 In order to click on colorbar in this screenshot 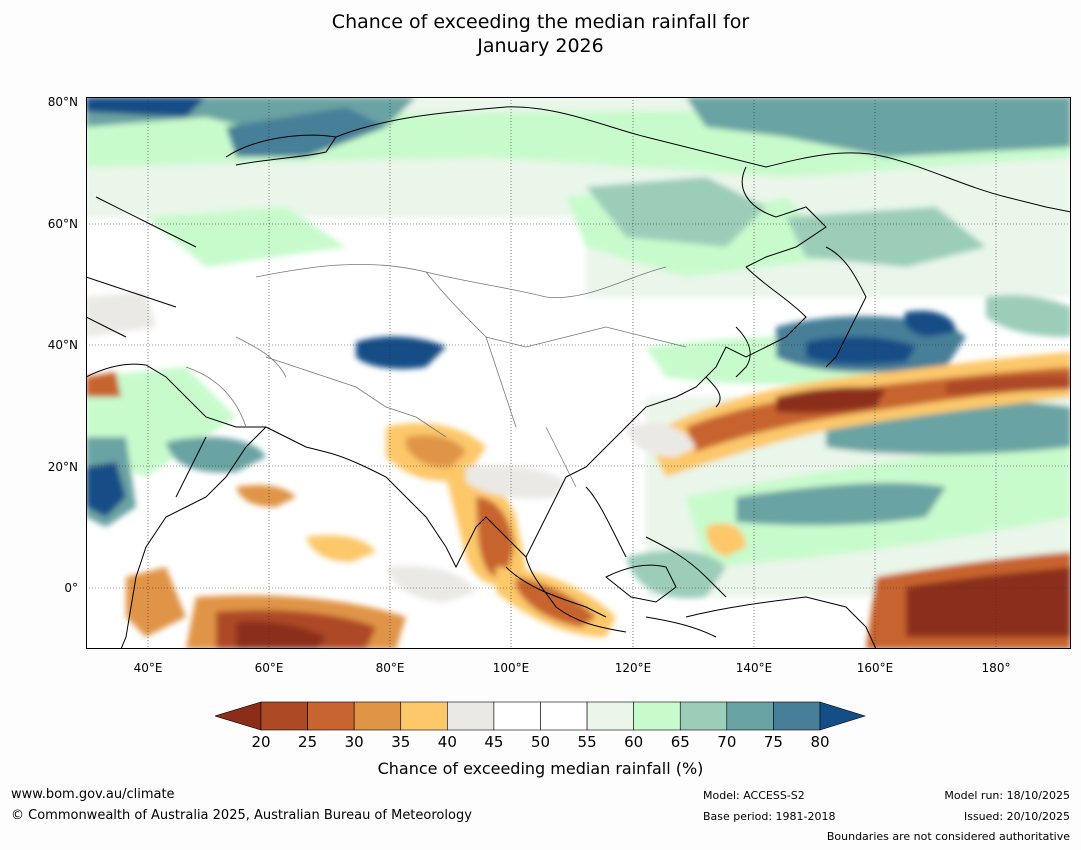, I will do `click(541, 716)`.